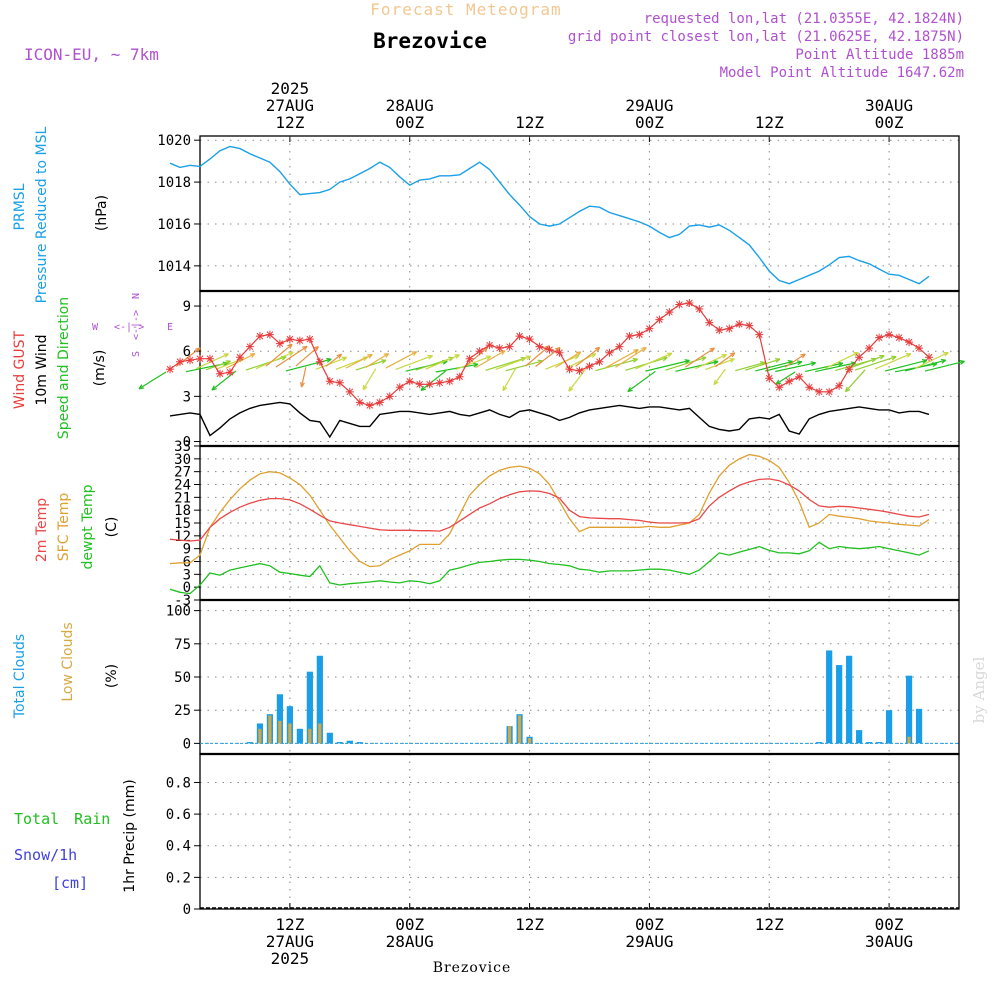 This screenshot has width=1000, height=1000. I want to click on y-tick-label: 0.4, so click(178, 847).